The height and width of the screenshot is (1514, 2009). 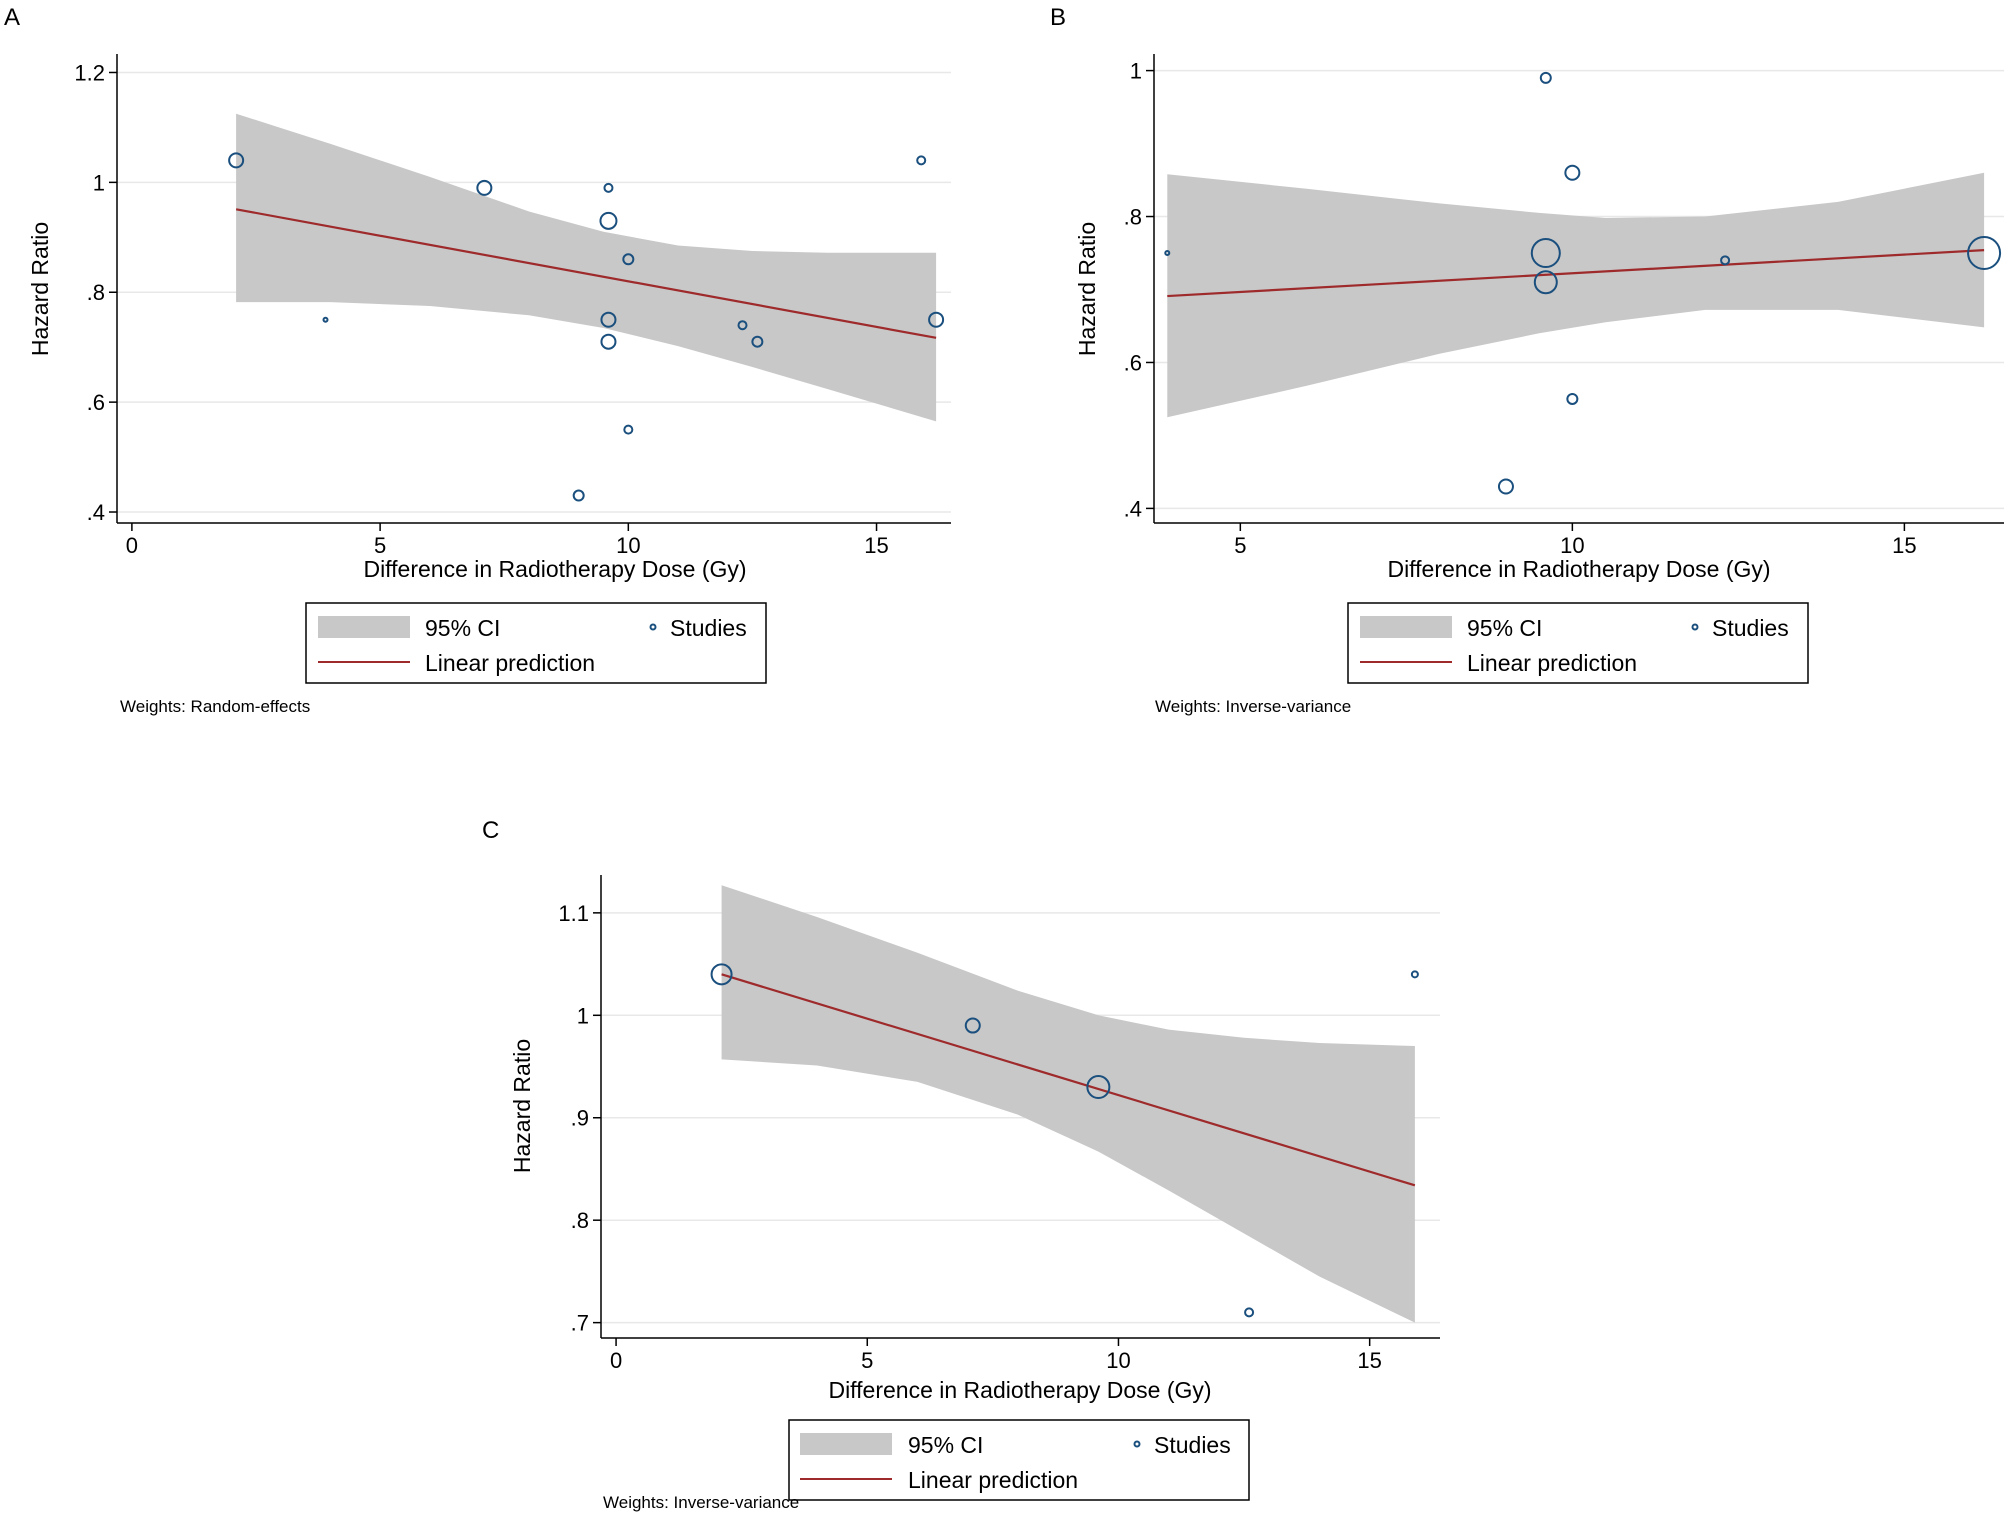 What do you see at coordinates (1904, 545) in the screenshot?
I see `panel-b-x-tick-label: 15` at bounding box center [1904, 545].